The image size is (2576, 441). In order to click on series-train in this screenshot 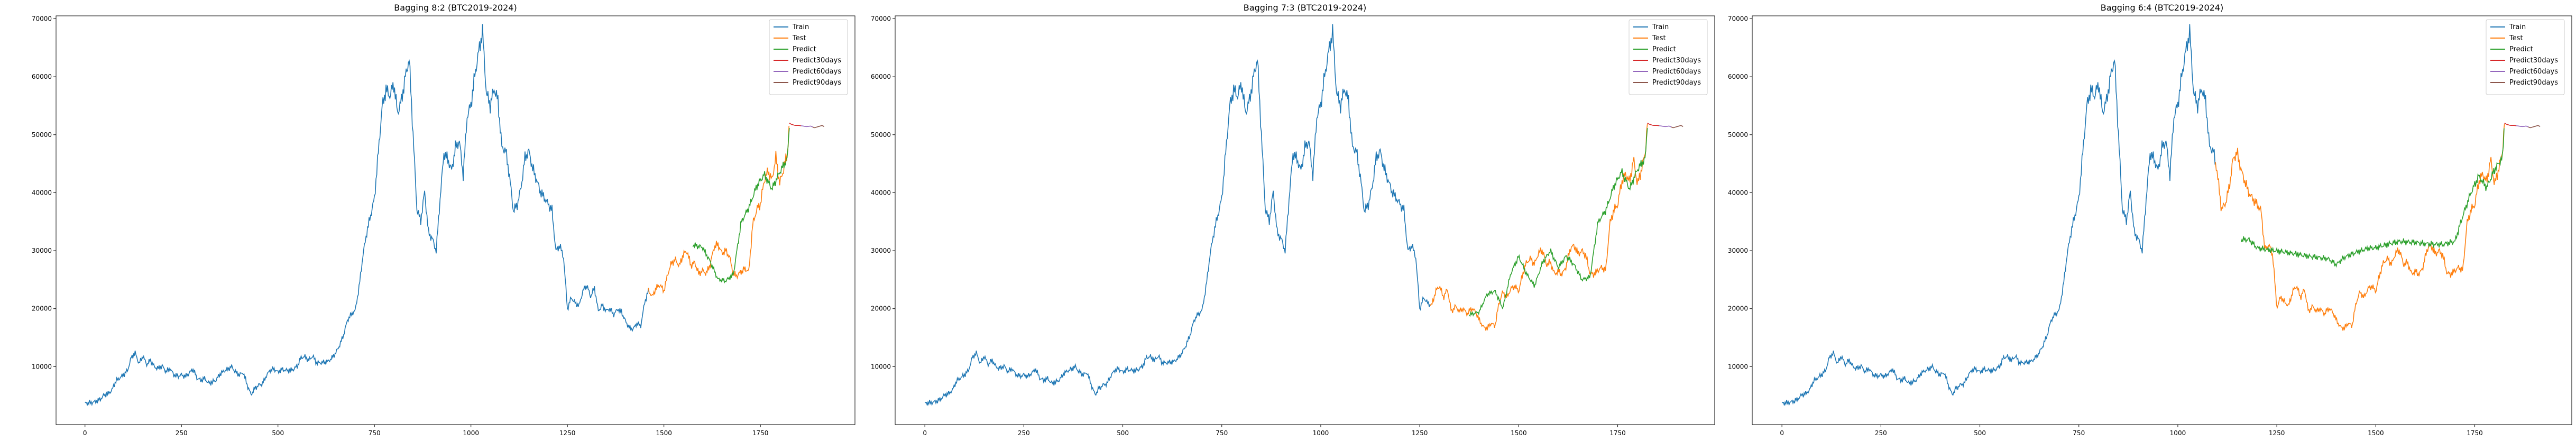, I will do `click(1998, 216)`.